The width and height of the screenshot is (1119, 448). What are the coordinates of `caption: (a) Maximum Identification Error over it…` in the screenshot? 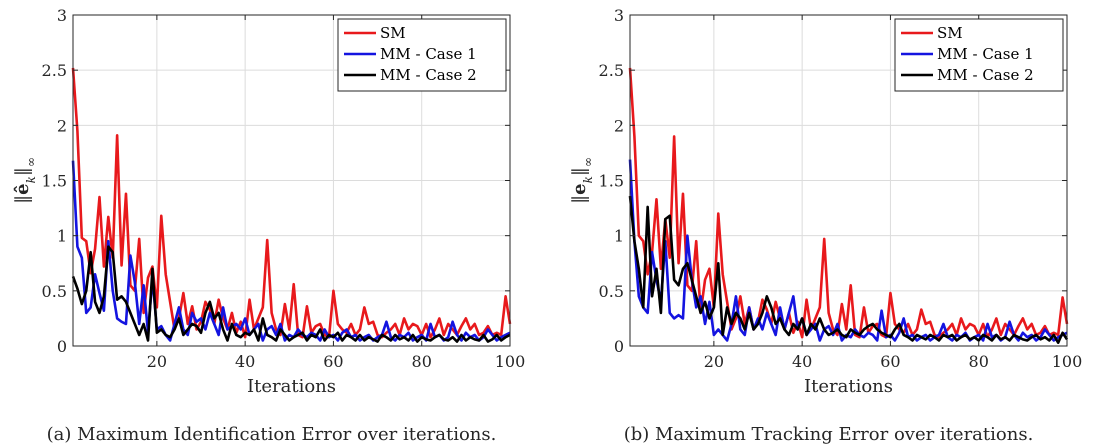 It's located at (272, 434).